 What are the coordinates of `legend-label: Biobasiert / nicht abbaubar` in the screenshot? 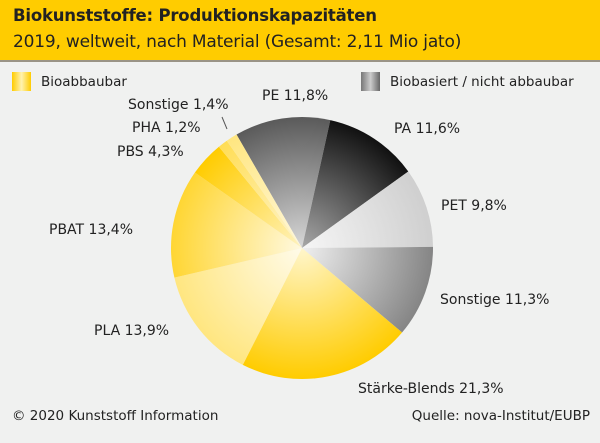 It's located at (482, 81).